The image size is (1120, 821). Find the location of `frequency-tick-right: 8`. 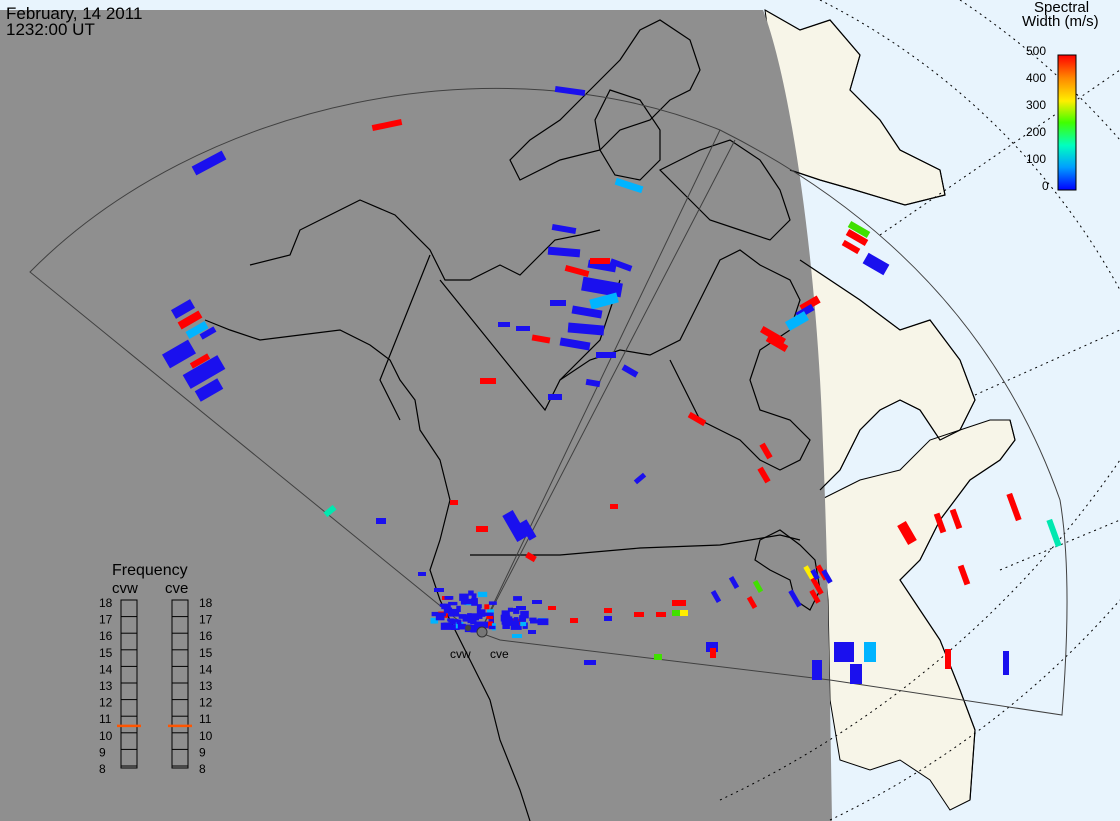

frequency-tick-right: 8 is located at coordinates (202, 769).